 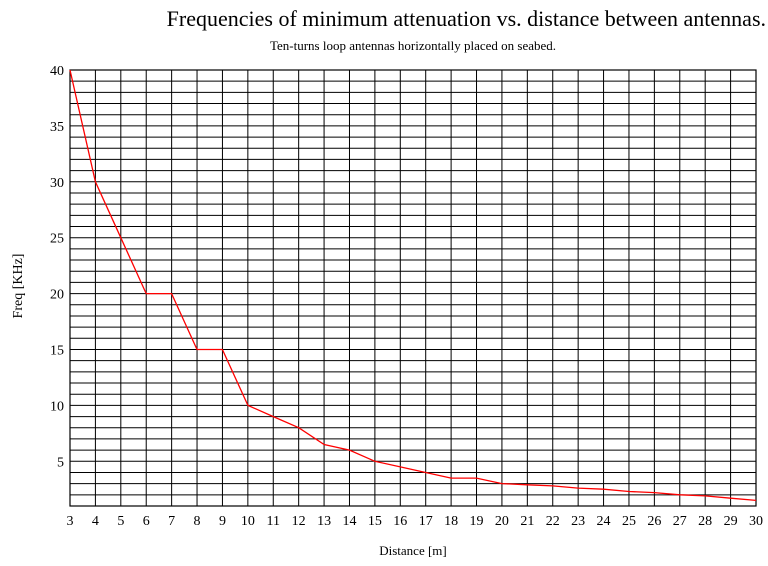 What do you see at coordinates (120, 521) in the screenshot?
I see `x-tick-label: 5` at bounding box center [120, 521].